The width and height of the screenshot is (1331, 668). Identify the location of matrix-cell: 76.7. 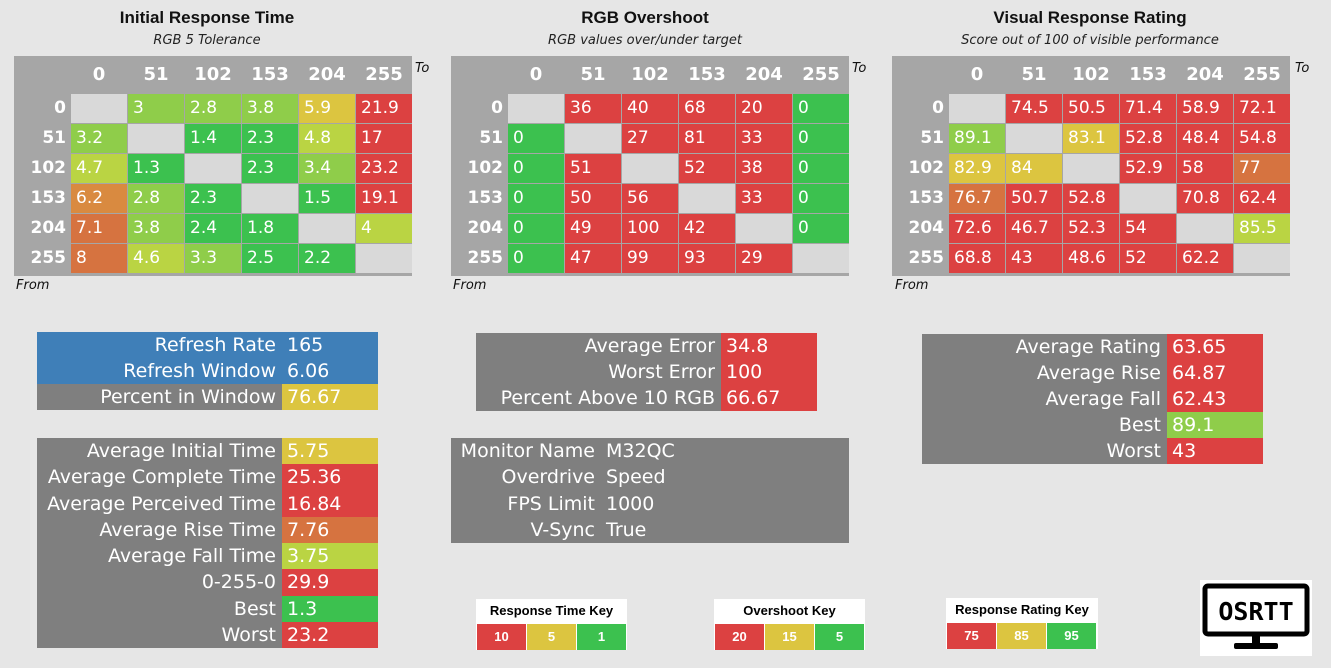
(977, 198).